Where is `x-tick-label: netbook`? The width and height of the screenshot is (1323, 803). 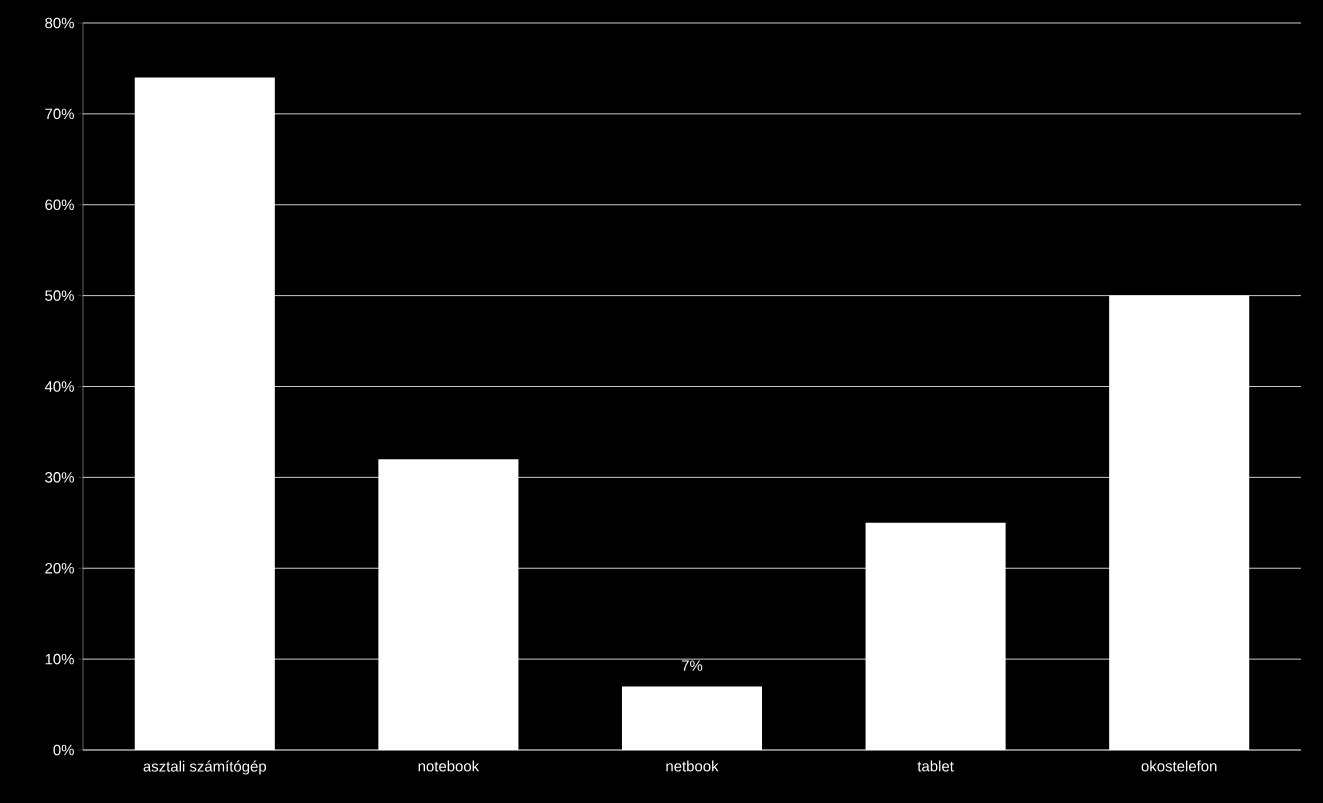
x-tick-label: netbook is located at coordinates (692, 766).